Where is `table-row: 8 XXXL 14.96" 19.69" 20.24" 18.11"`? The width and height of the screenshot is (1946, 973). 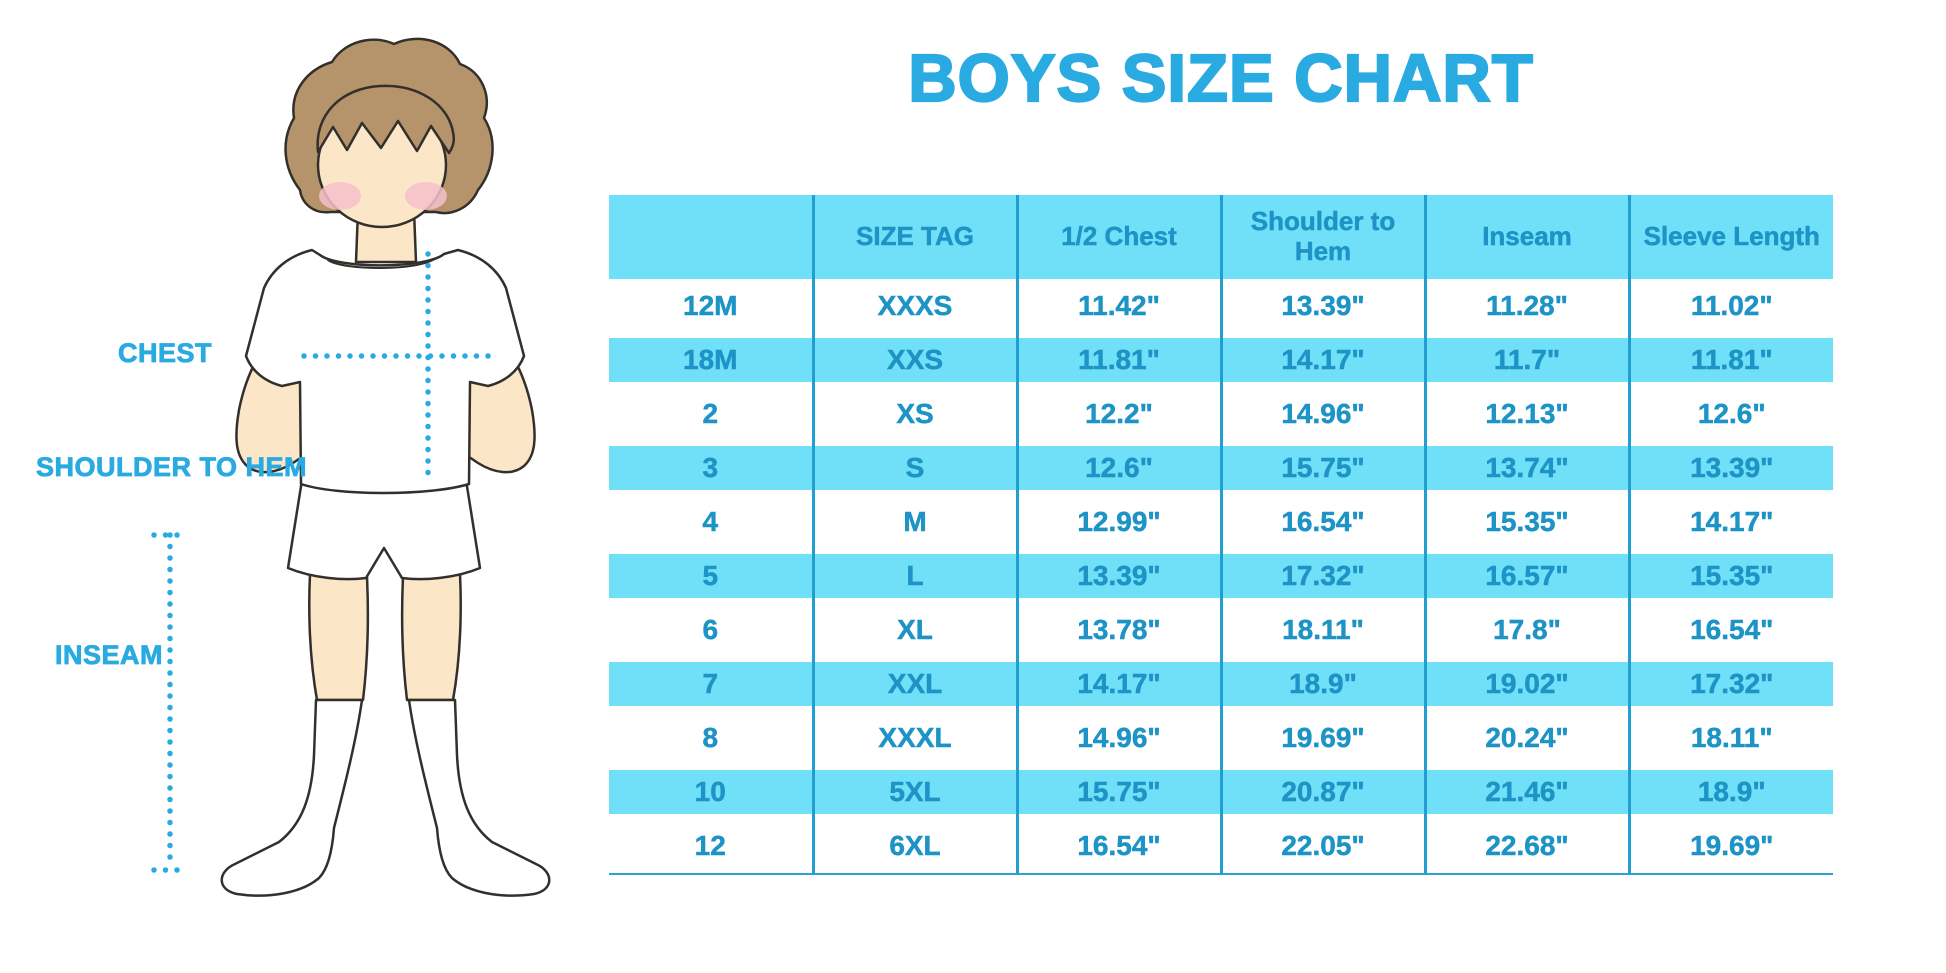
table-row: 8 XXXL 14.96" 19.69" 20.24" 18.11" is located at coordinates (1221, 738).